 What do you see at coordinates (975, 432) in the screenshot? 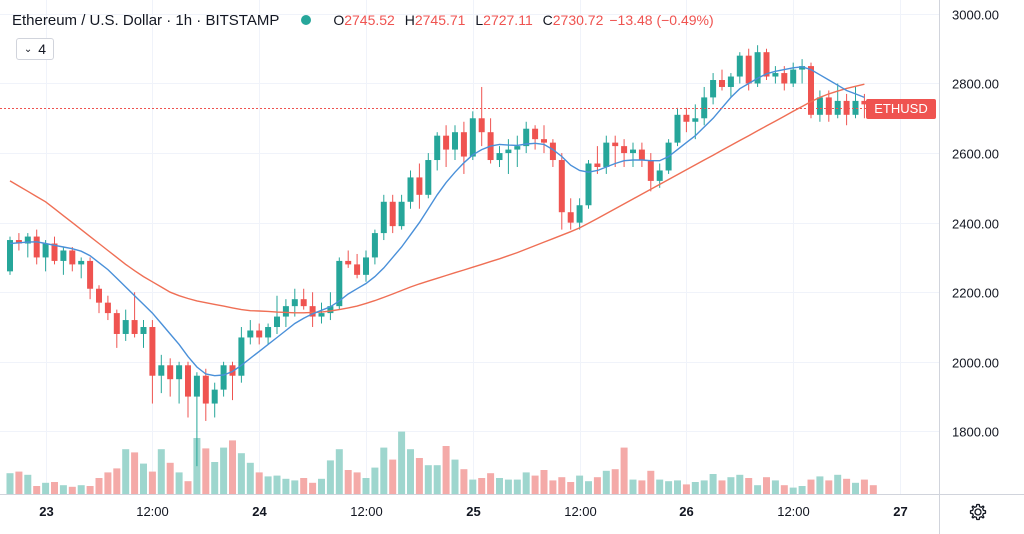
I see `price-tick-label: 1800.00` at bounding box center [975, 432].